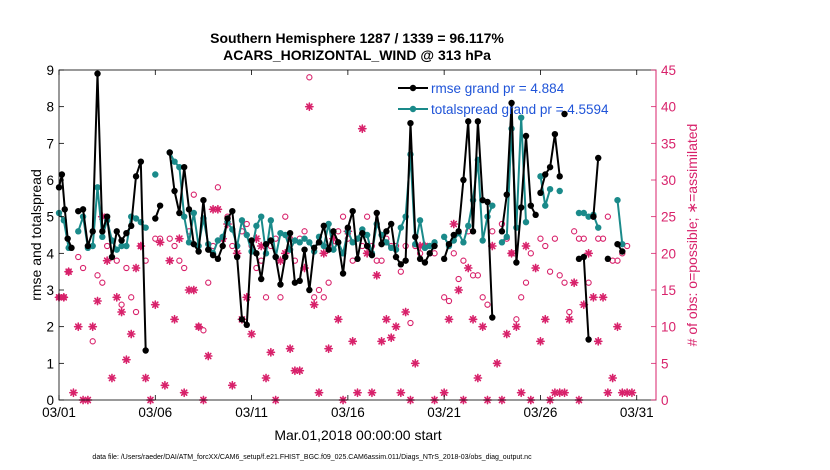 The width and height of the screenshot is (830, 470). I want to click on rmse-line, so click(596, 187).